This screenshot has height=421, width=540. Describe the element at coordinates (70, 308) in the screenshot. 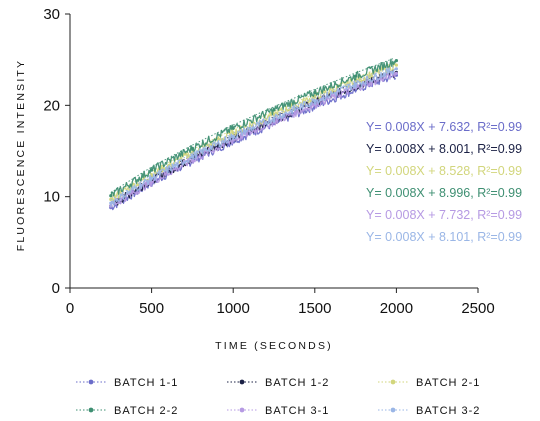

I see `x-tick-label: 0` at that location.